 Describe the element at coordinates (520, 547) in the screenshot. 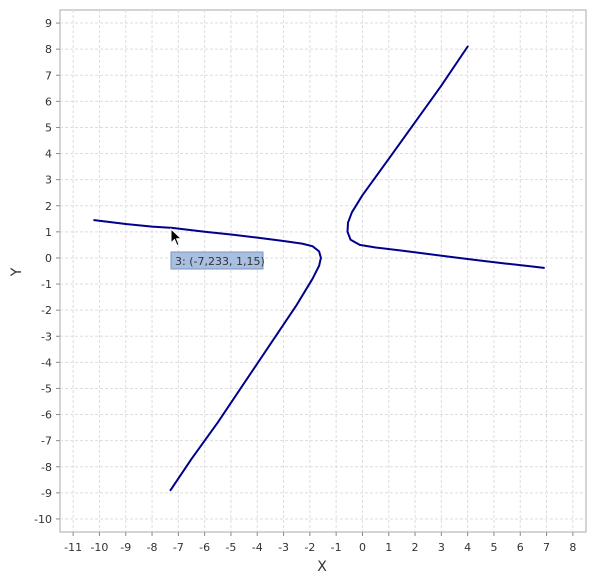

I see `x-tick-label: 6` at that location.